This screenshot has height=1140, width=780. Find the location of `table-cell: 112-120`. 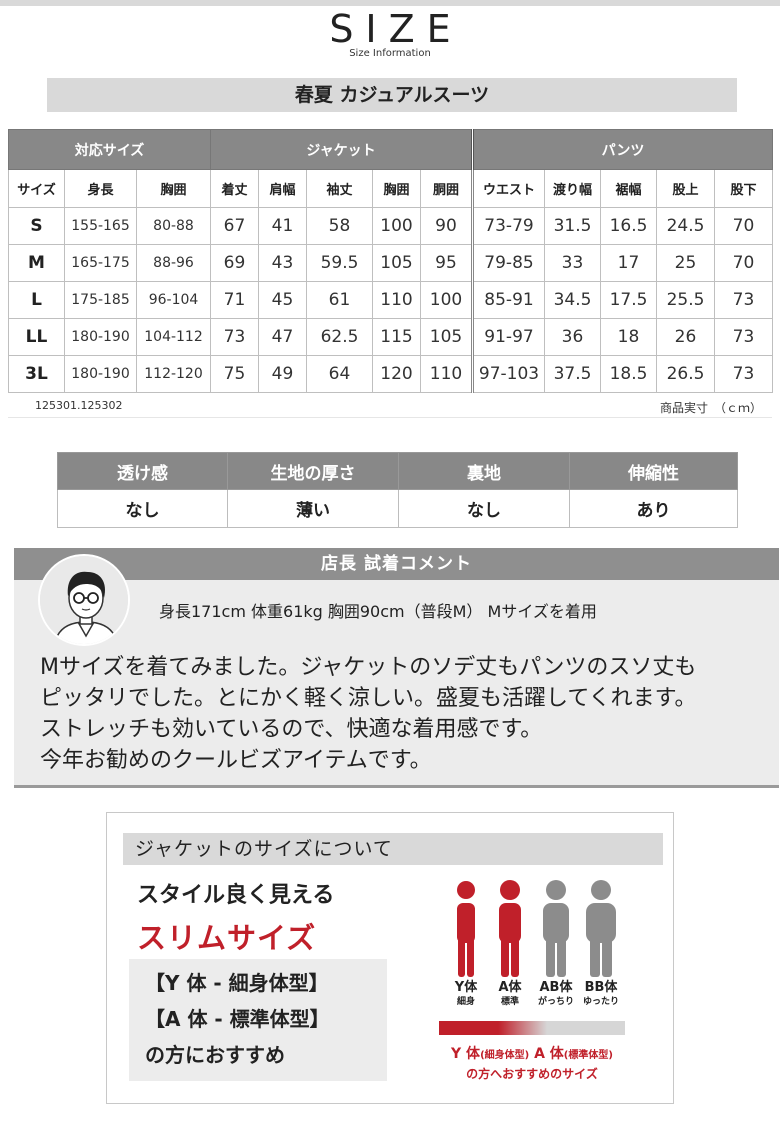

table-cell: 112-120 is located at coordinates (173, 374).